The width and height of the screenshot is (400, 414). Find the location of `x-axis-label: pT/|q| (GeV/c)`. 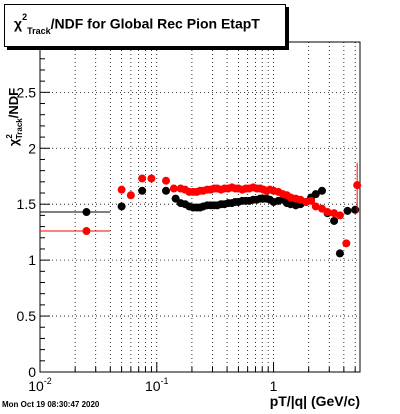

x-axis-label: pT/|q| (GeV/c) is located at coordinates (315, 401).